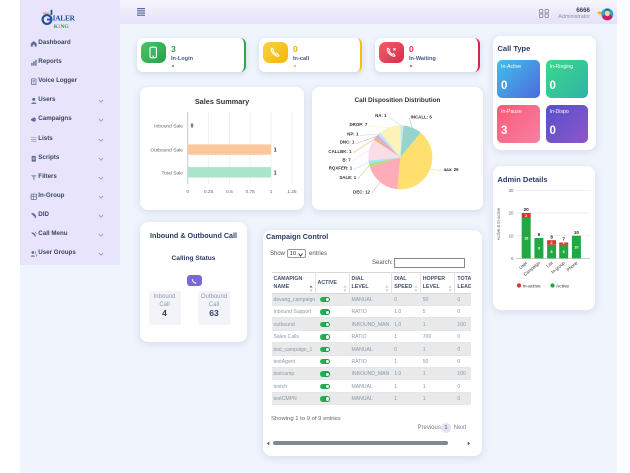 This screenshot has height=473, width=630. What do you see at coordinates (166, 151) in the screenshot?
I see `svg-text: Outbound Sale` at bounding box center [166, 151].